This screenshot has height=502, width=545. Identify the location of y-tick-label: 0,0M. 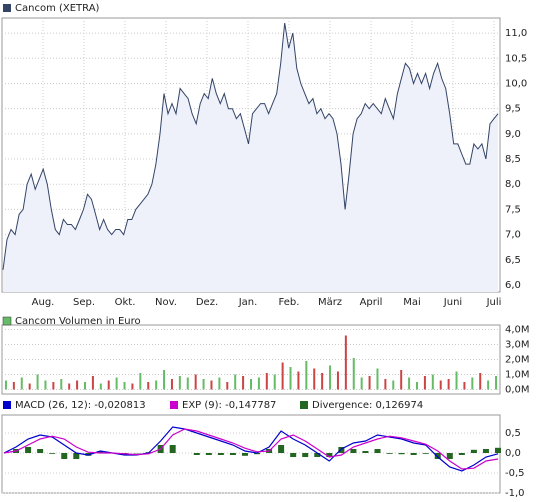
(517, 390).